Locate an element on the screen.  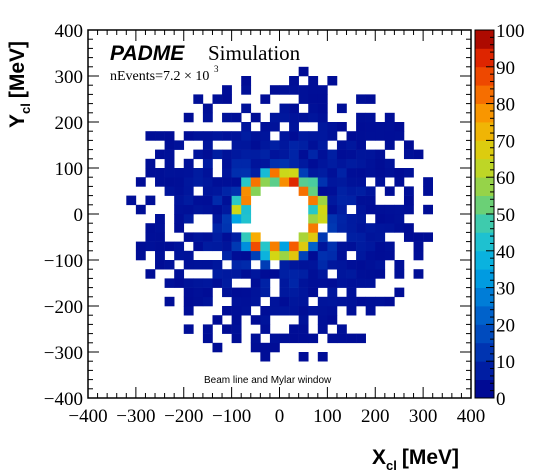
y-tick-labels: 400 300 200 100 0 −100 −200 −300 −400 is located at coordinates (63, 215).